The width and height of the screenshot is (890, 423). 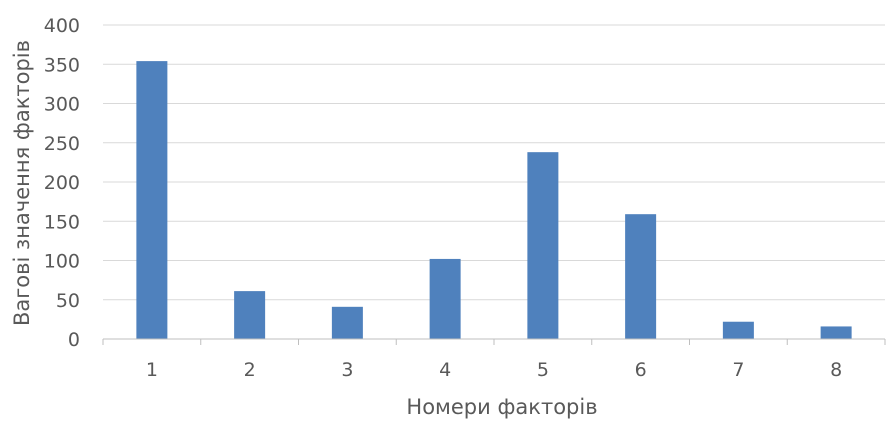 I want to click on x-tick-label: 8, so click(x=836, y=370).